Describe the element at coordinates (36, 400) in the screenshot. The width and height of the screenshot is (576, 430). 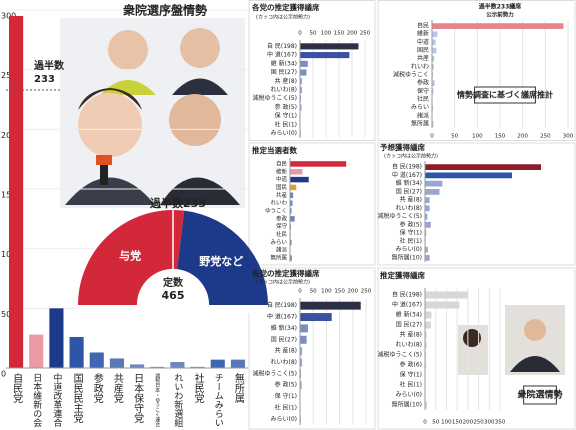
I see `x-tick-label: 日本維新の会` at that location.